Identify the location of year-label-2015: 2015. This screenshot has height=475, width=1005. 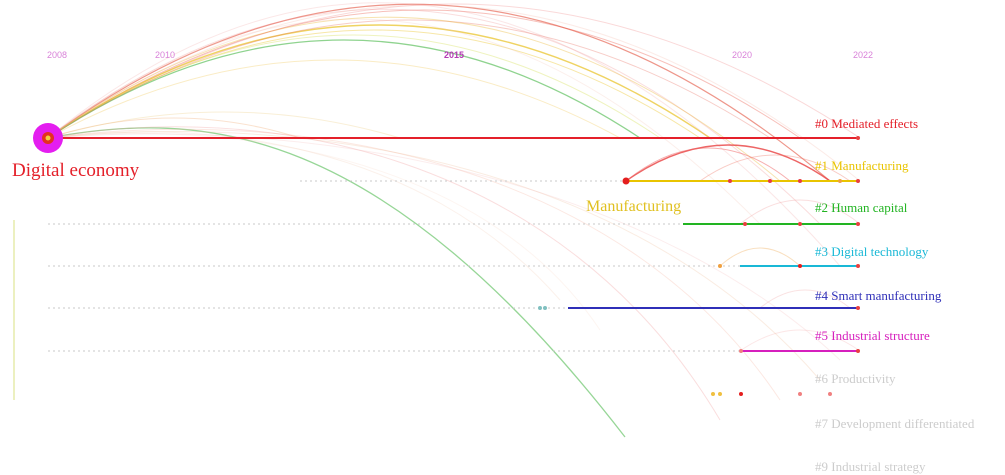
(454, 55).